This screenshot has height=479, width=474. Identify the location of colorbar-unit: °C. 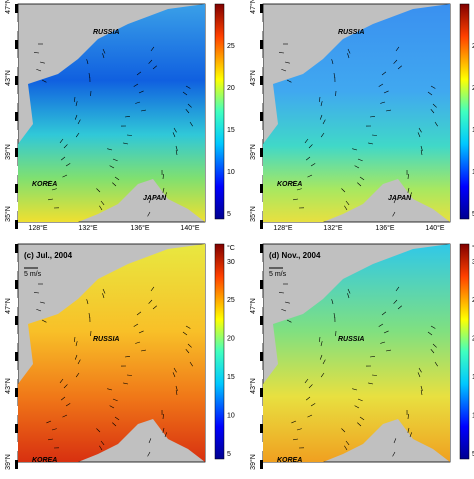
(231, 248).